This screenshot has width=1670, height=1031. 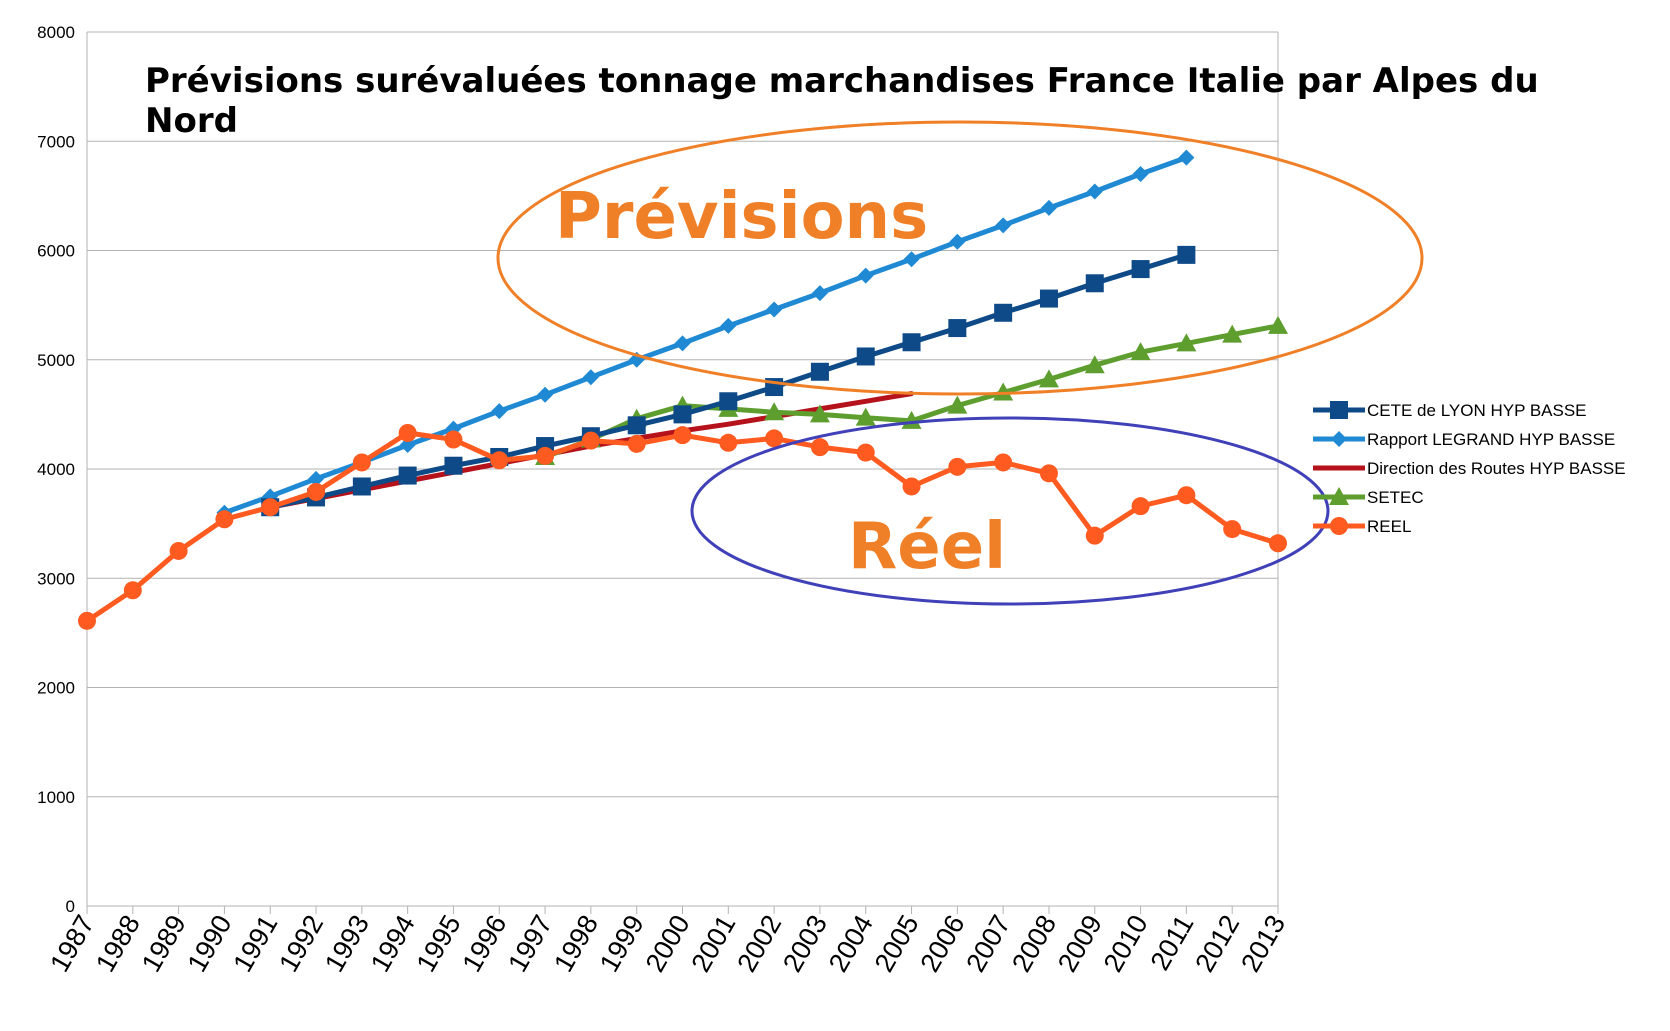 What do you see at coordinates (1339, 410) in the screenshot?
I see `legend-swatch-marker-cete-de-lyon-hyp-basse` at bounding box center [1339, 410].